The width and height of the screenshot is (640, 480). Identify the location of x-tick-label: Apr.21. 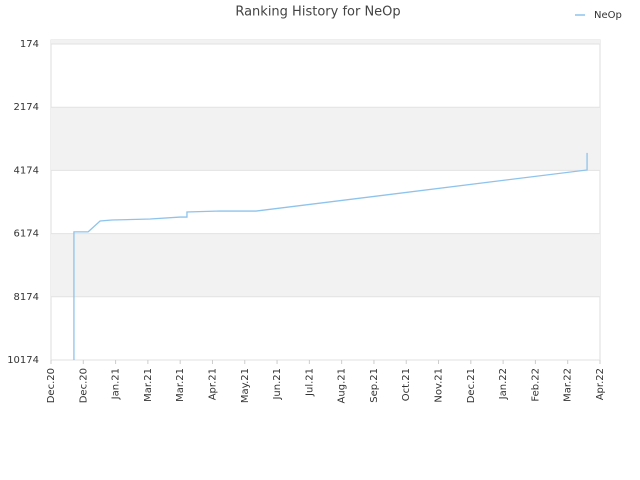
(212, 384).